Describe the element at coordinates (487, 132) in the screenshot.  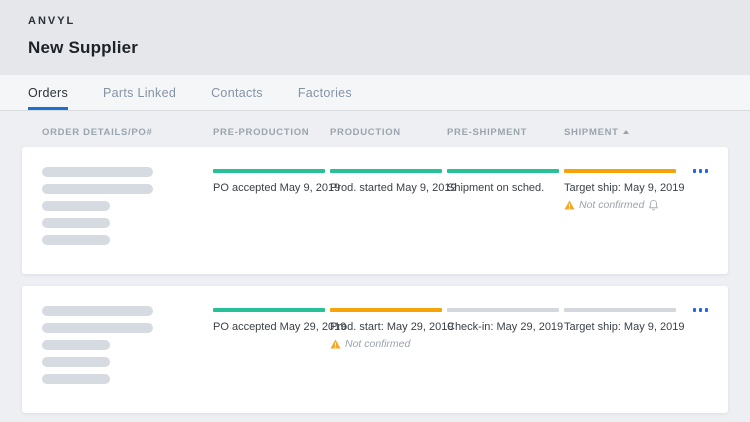
I see `column-header-pre-shipment: Pre-Shipment` at that location.